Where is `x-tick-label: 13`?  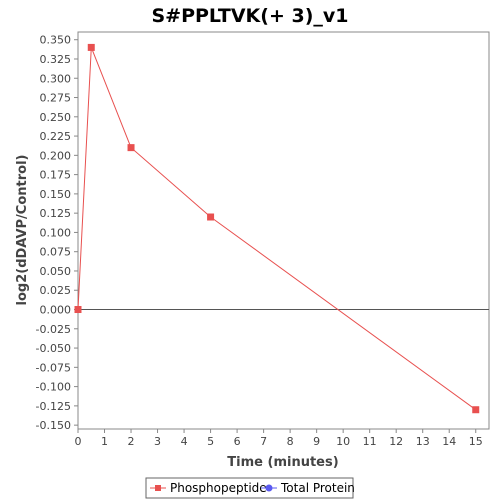 x-tick-label: 13 is located at coordinates (423, 441).